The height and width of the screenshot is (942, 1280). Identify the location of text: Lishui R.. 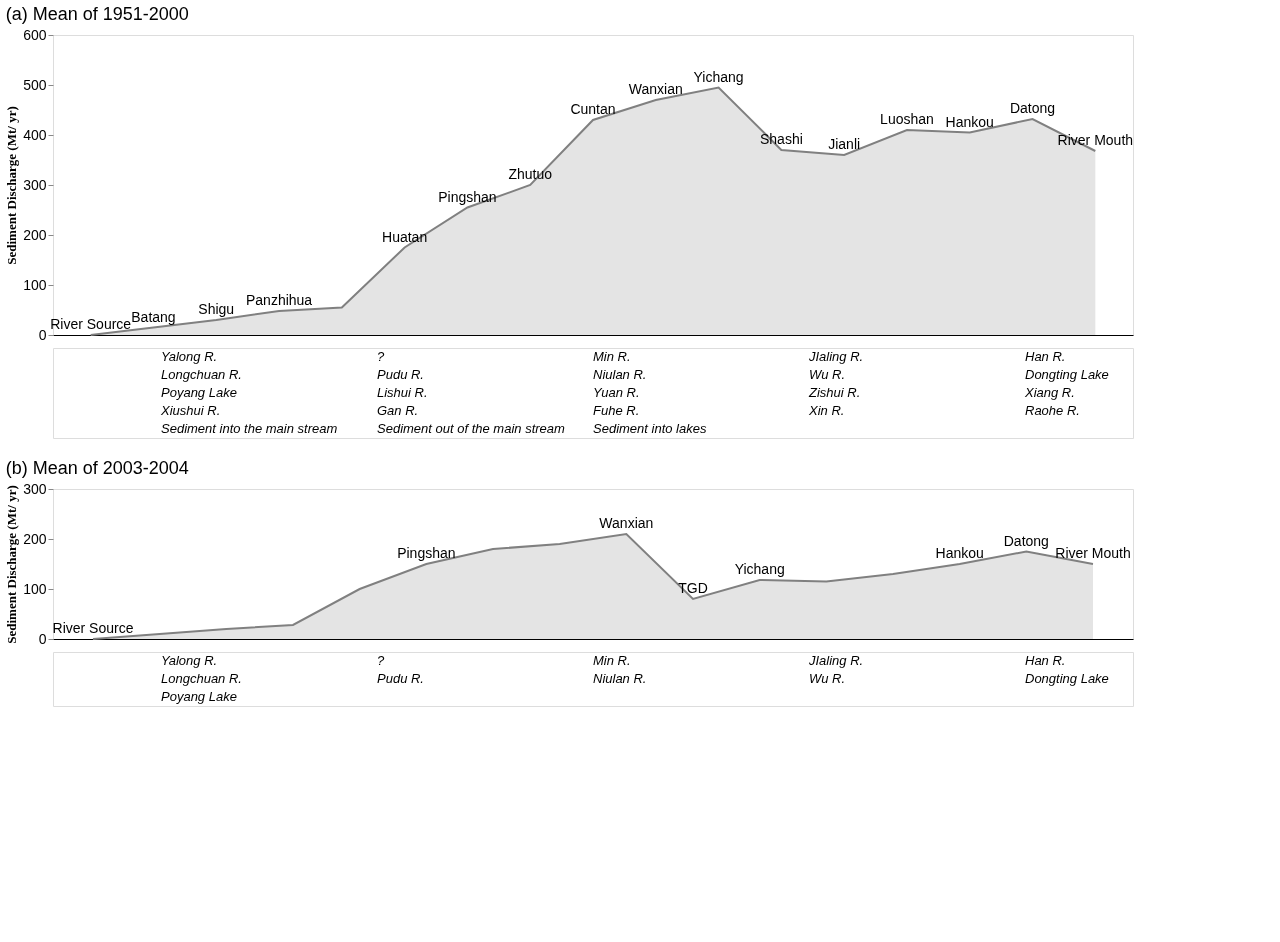
(402, 392).